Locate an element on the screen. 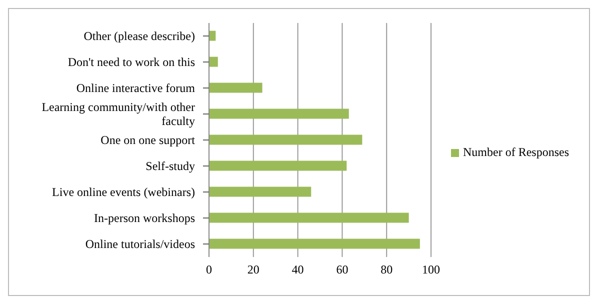 The image size is (601, 308). y-tick-label: Online tutorials/videos is located at coordinates (140, 244).